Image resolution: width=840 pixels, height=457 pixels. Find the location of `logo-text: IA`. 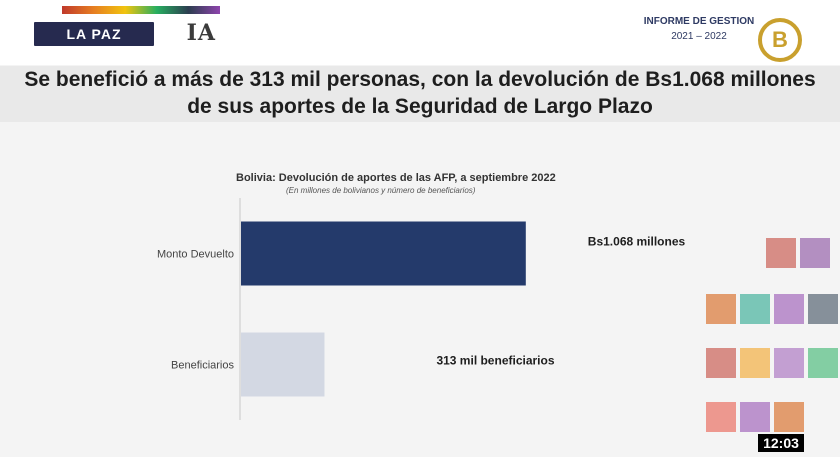

logo-text: IA is located at coordinates (201, 33).